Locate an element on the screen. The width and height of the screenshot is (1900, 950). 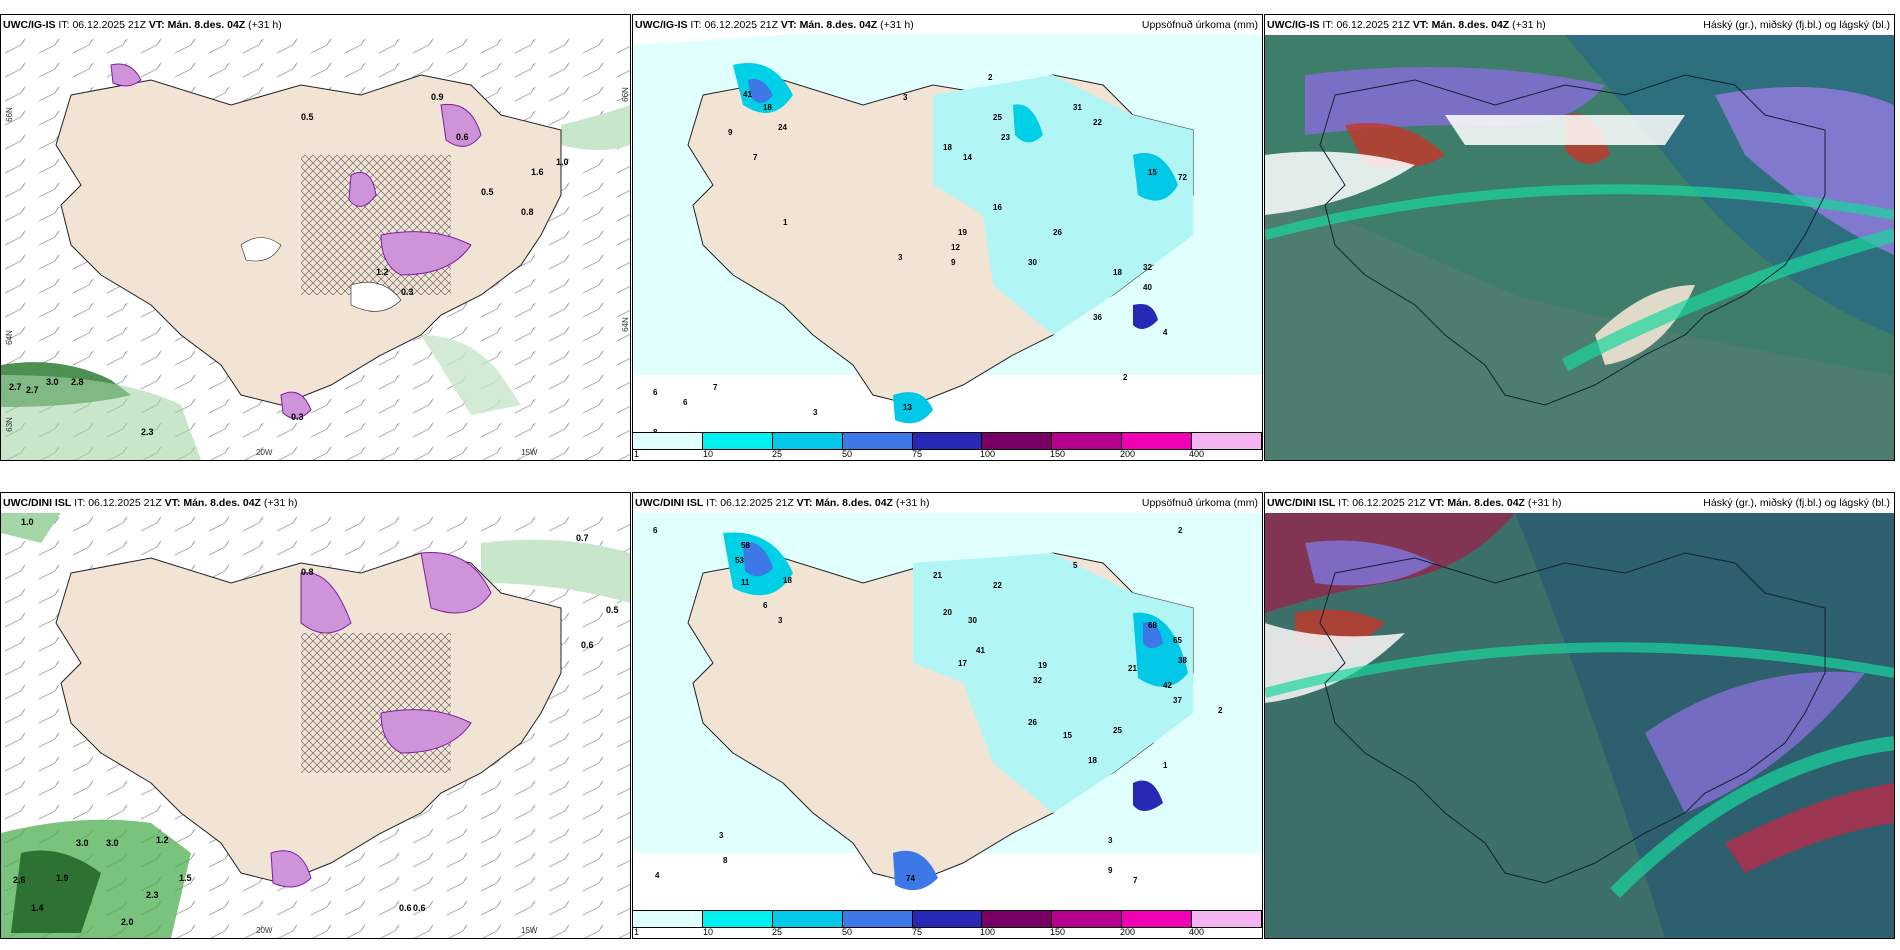
legend-tick: 10 is located at coordinates (708, 932).